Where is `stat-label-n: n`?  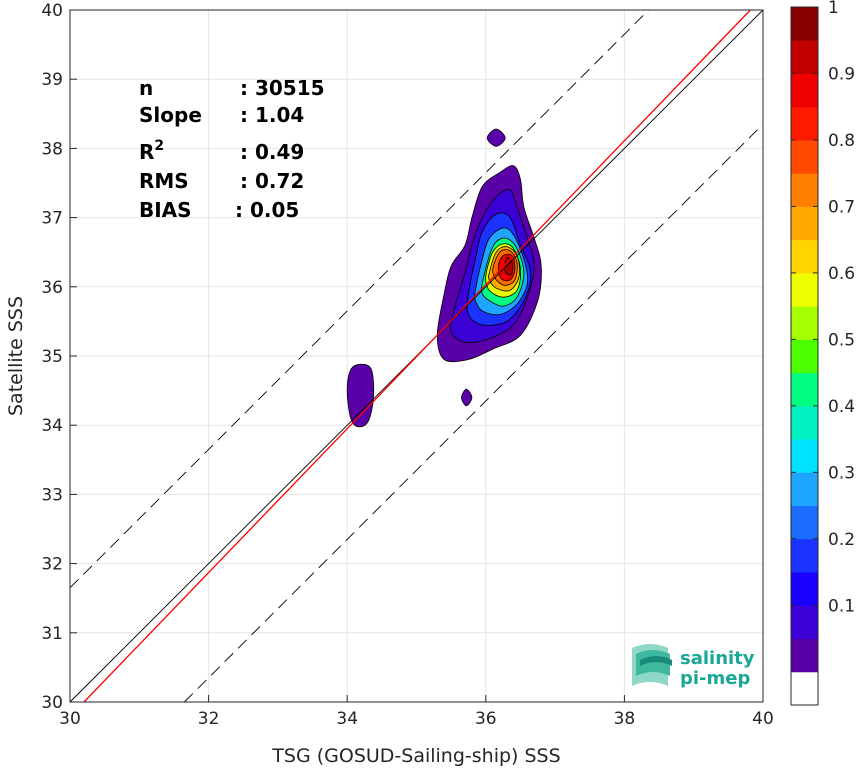 stat-label-n: n is located at coordinates (146, 88).